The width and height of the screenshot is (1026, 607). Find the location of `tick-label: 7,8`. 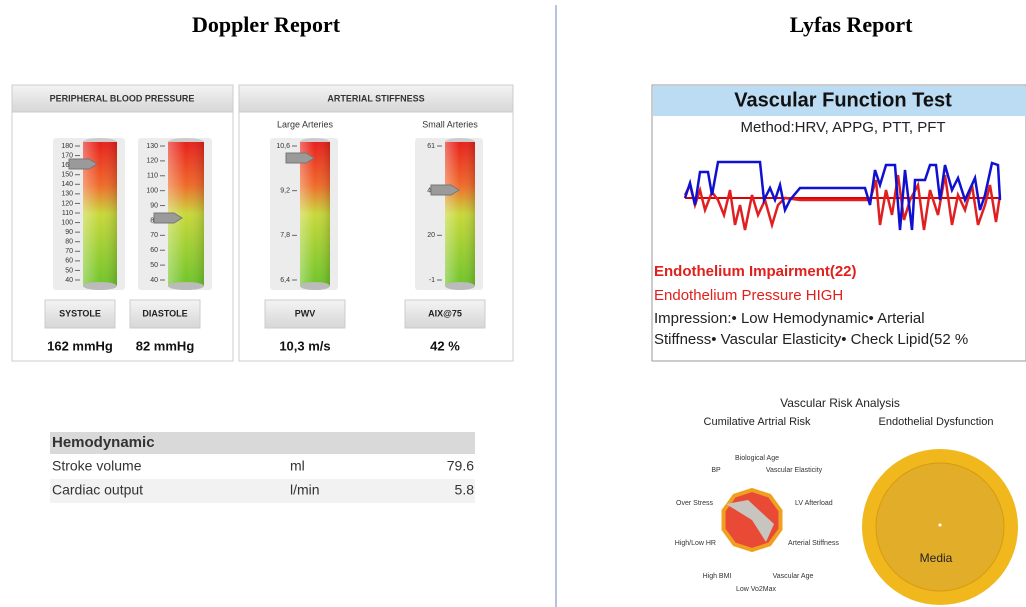

tick-label: 7,8 is located at coordinates (285, 235).